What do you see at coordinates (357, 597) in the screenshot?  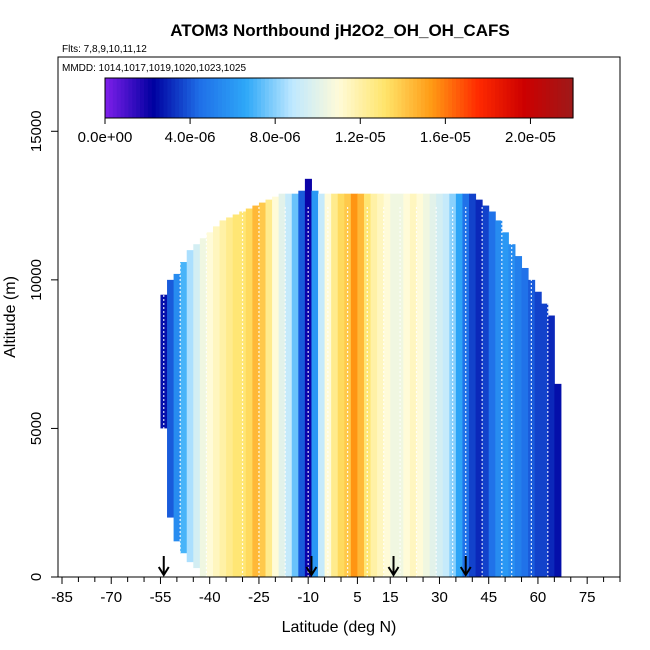 I see `x-tick-label-6: 5` at bounding box center [357, 597].